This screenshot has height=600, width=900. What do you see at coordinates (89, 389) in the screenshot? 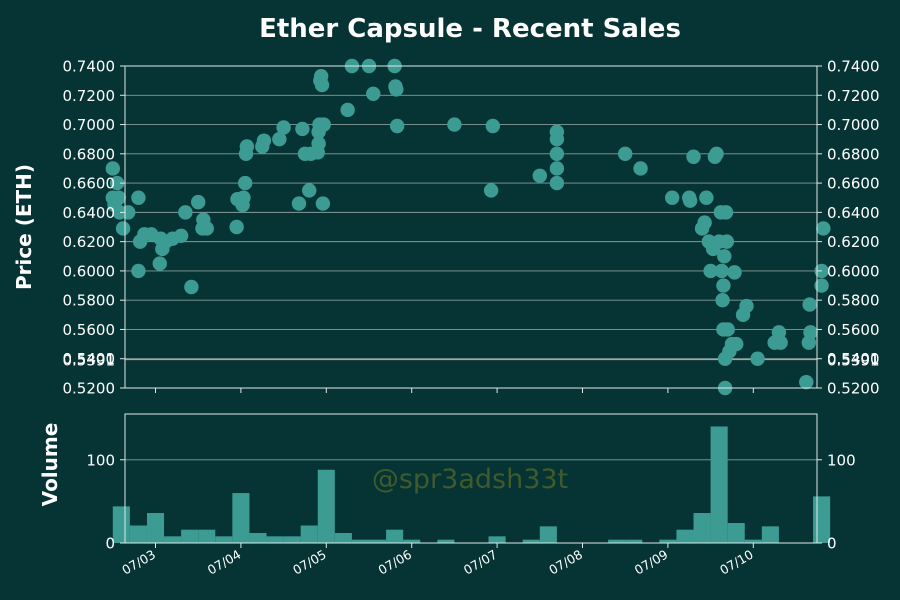
I see `price-y-tick-label: 0.5200` at bounding box center [89, 389].